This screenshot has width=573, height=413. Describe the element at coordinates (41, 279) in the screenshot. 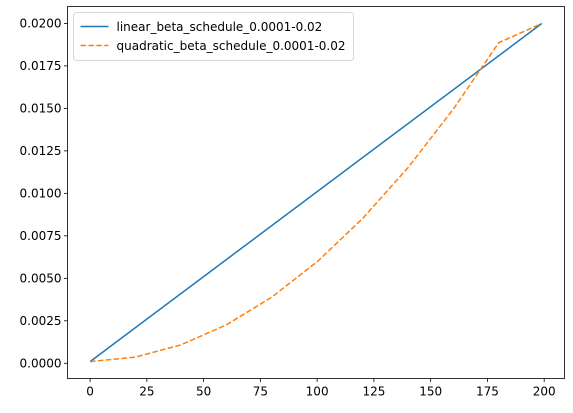

I see `y-tick-label: 0.0050` at that location.